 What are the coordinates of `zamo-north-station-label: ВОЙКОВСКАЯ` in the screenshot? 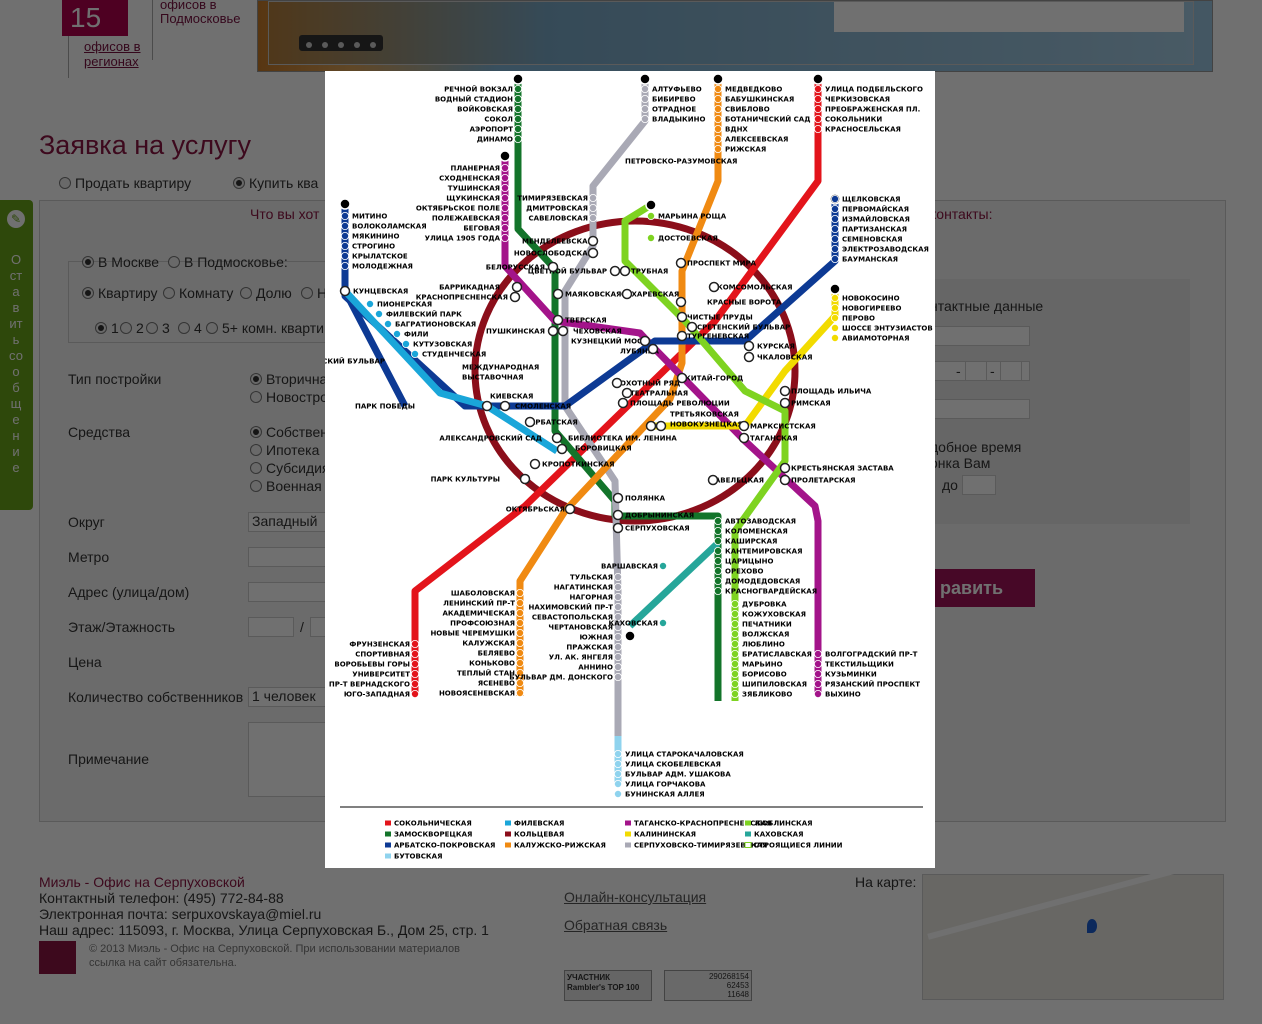 It's located at (485, 109).